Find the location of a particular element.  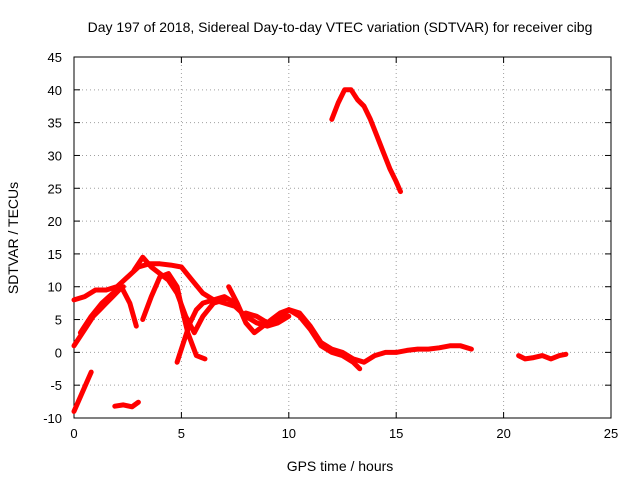

series-arc11 is located at coordinates (366, 141).